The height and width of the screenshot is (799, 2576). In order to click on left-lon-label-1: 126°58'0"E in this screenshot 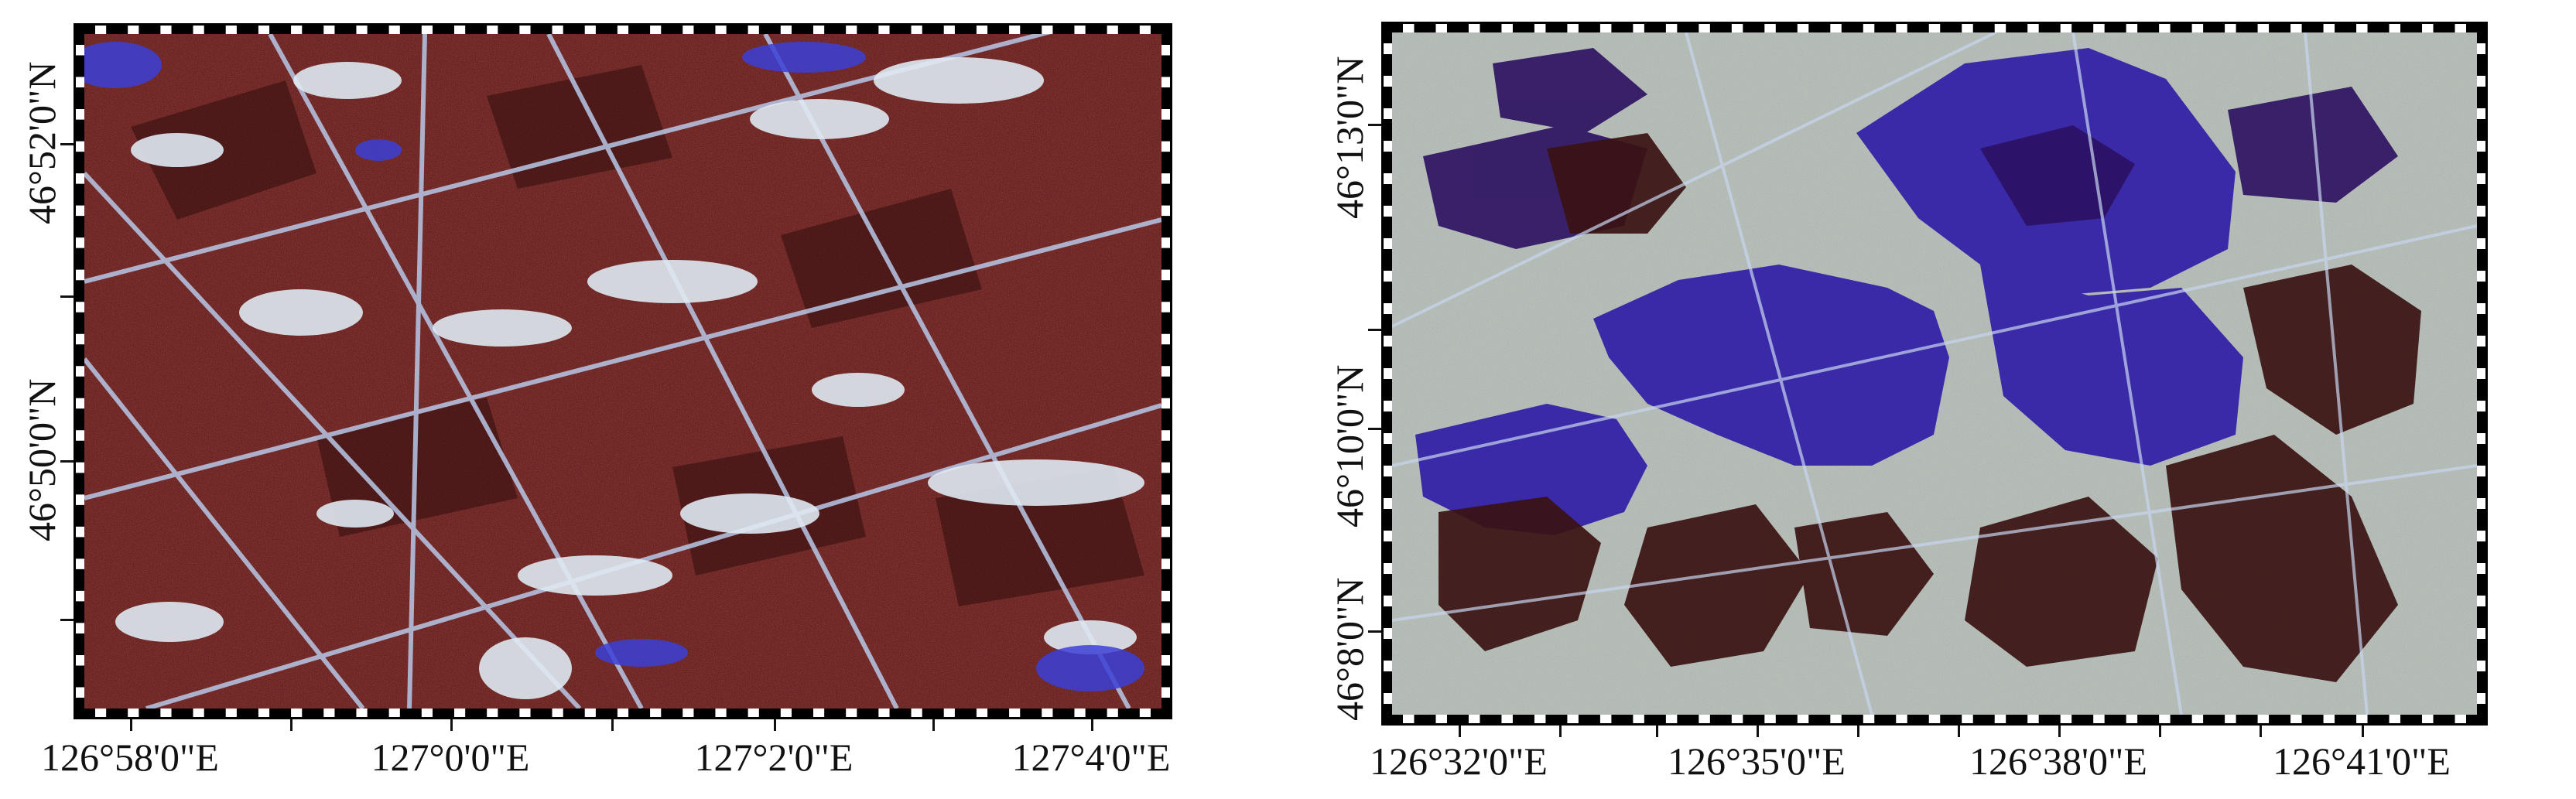, I will do `click(130, 757)`.